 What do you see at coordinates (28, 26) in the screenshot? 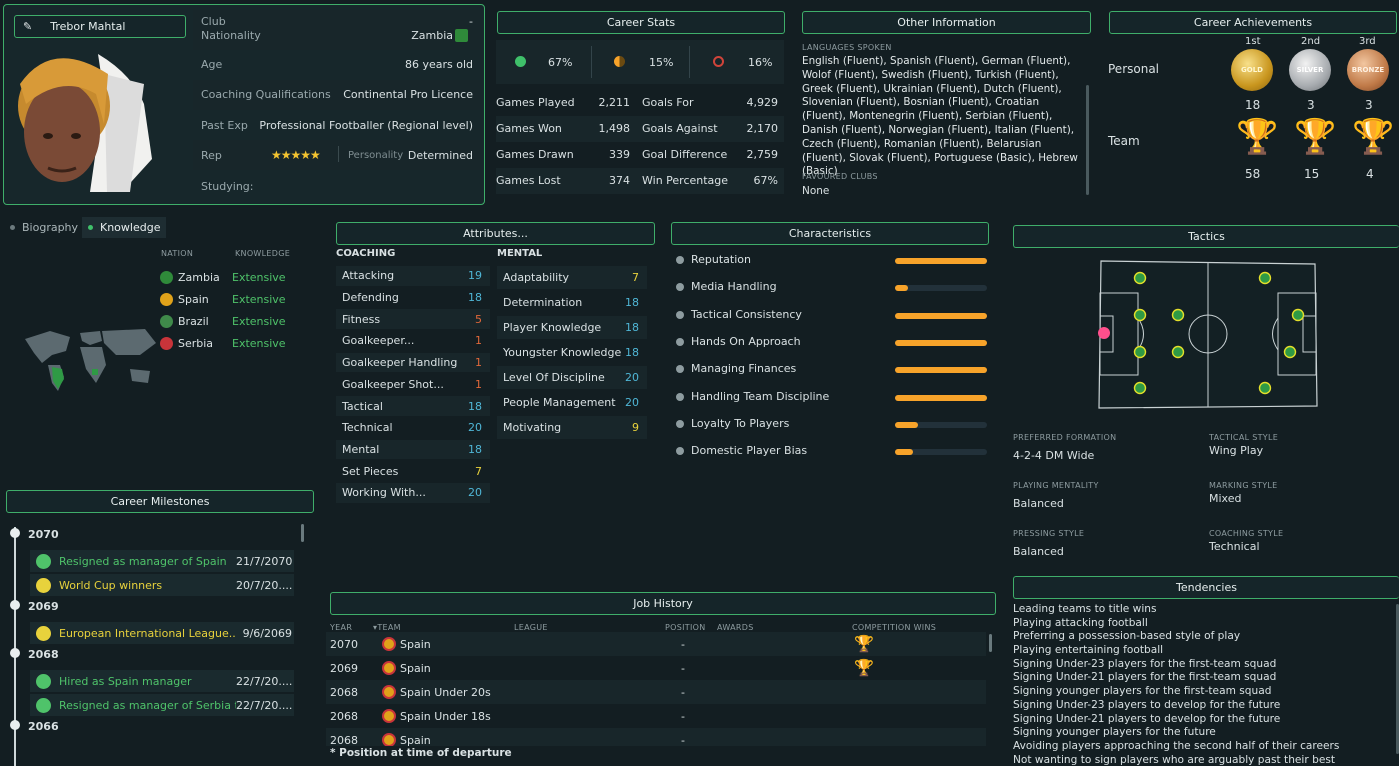
I see `edit-pencil-icon: ✎` at bounding box center [28, 26].